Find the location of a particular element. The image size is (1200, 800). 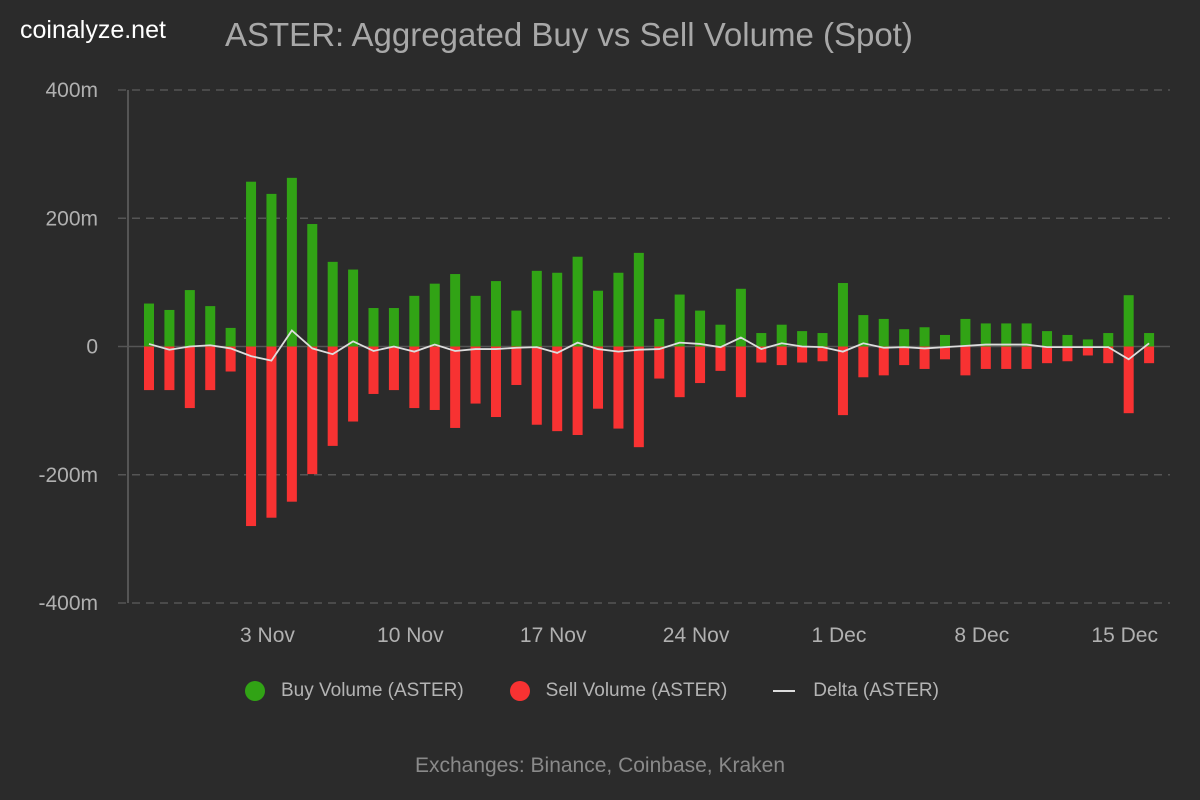

exchanges-note: Exchanges: Binance, Coinbase, Kraken is located at coordinates (600, 765).